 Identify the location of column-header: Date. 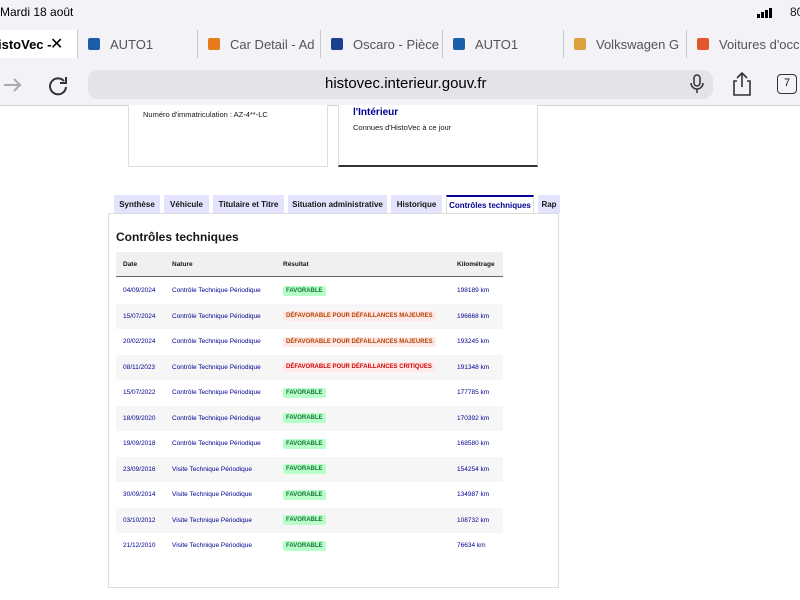
(130, 264).